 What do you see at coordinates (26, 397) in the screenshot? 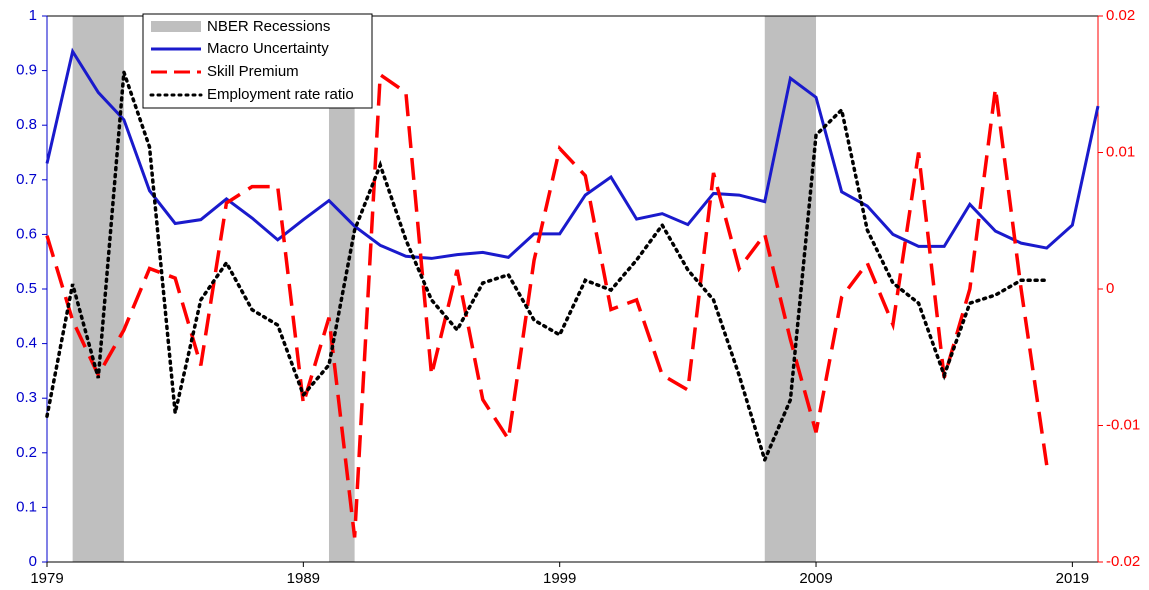
I see `y-tick-label: 0.3` at bounding box center [26, 397].